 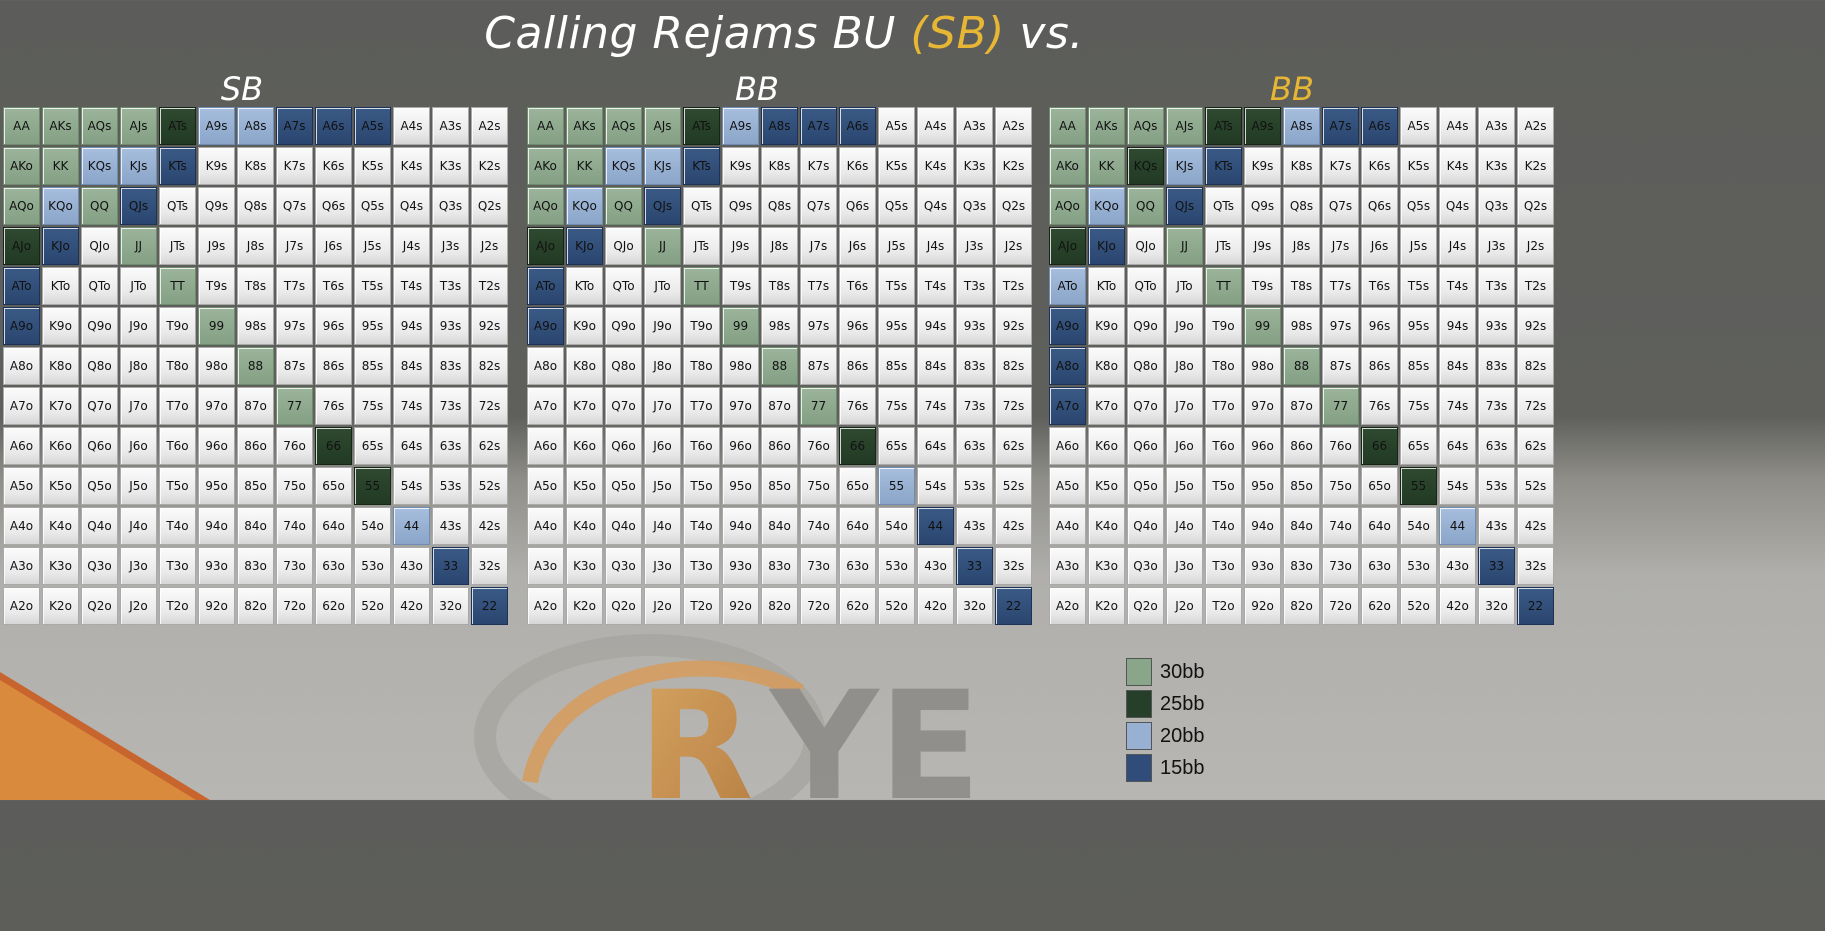 I want to click on hand-cell-98s: 98s, so click(x=255, y=326).